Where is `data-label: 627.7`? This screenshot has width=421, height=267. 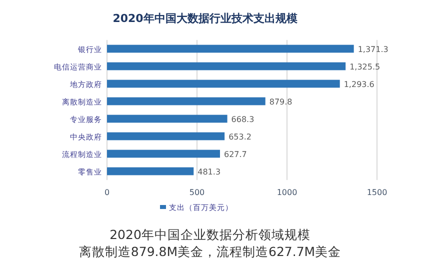
data-label: 627.7 is located at coordinates (235, 154).